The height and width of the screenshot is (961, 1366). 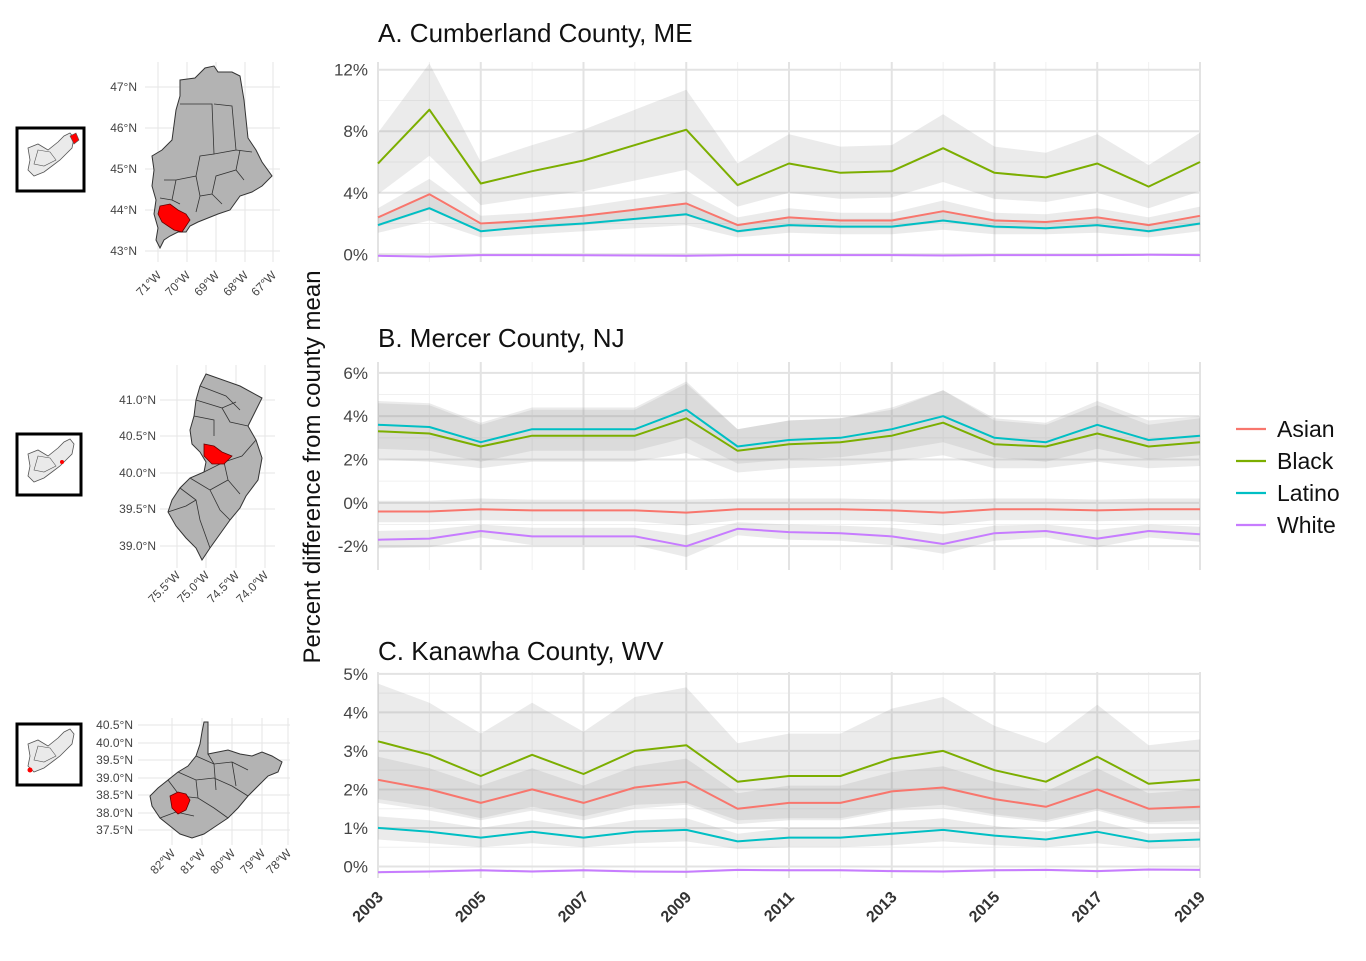 I want to click on map-lat-label: 38.5°N, so click(x=114, y=795).